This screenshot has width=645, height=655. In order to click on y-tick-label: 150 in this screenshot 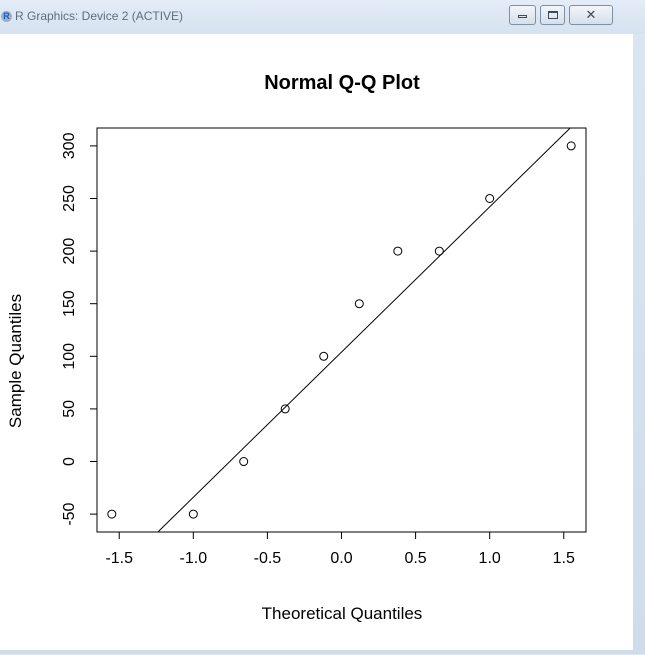, I will do `click(69, 303)`.